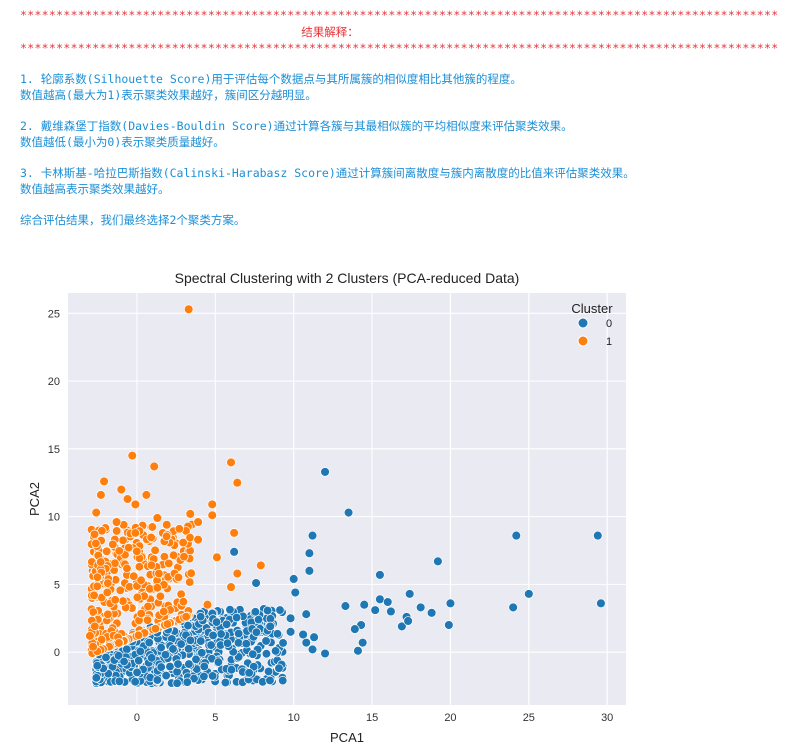 The image size is (788, 750). What do you see at coordinates (122, 142) in the screenshot?
I see `davies-bouldin-interpretation: 数值越低(最小为0)表示聚类质量越好。` at bounding box center [122, 142].